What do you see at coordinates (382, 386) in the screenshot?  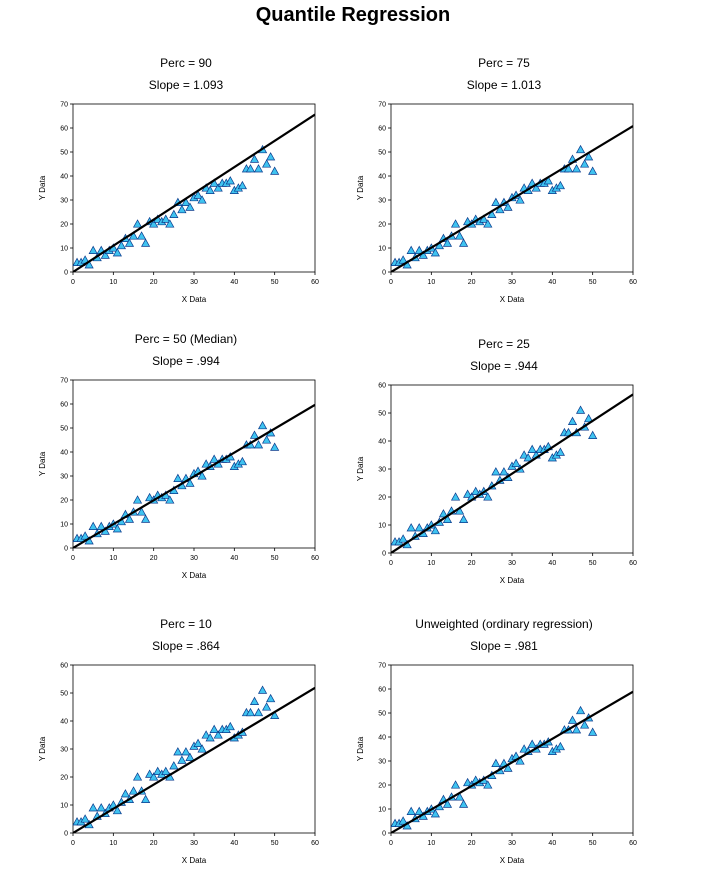 I see `y-tick-label: 60` at bounding box center [382, 386].